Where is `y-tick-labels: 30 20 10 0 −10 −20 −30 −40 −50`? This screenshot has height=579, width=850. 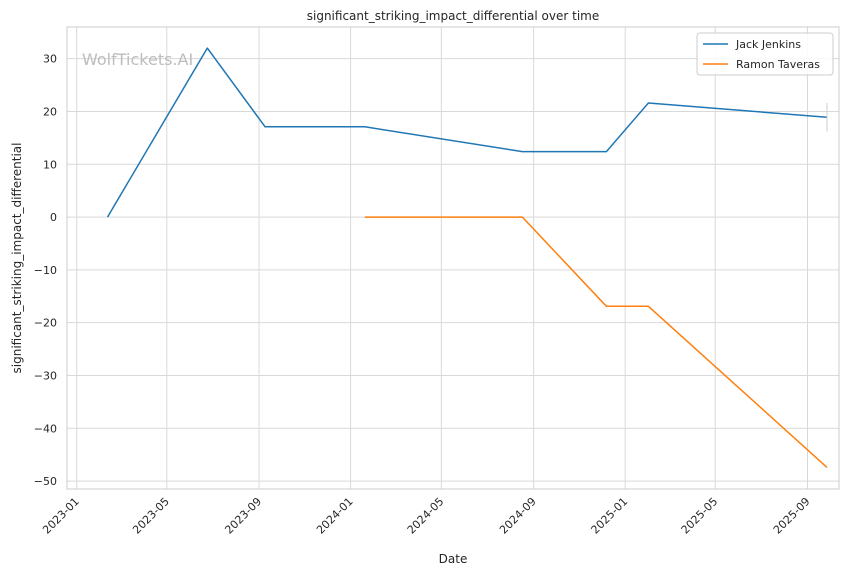
y-tick-labels: 30 20 10 0 −10 −20 −30 −40 −50 is located at coordinates (45, 270).